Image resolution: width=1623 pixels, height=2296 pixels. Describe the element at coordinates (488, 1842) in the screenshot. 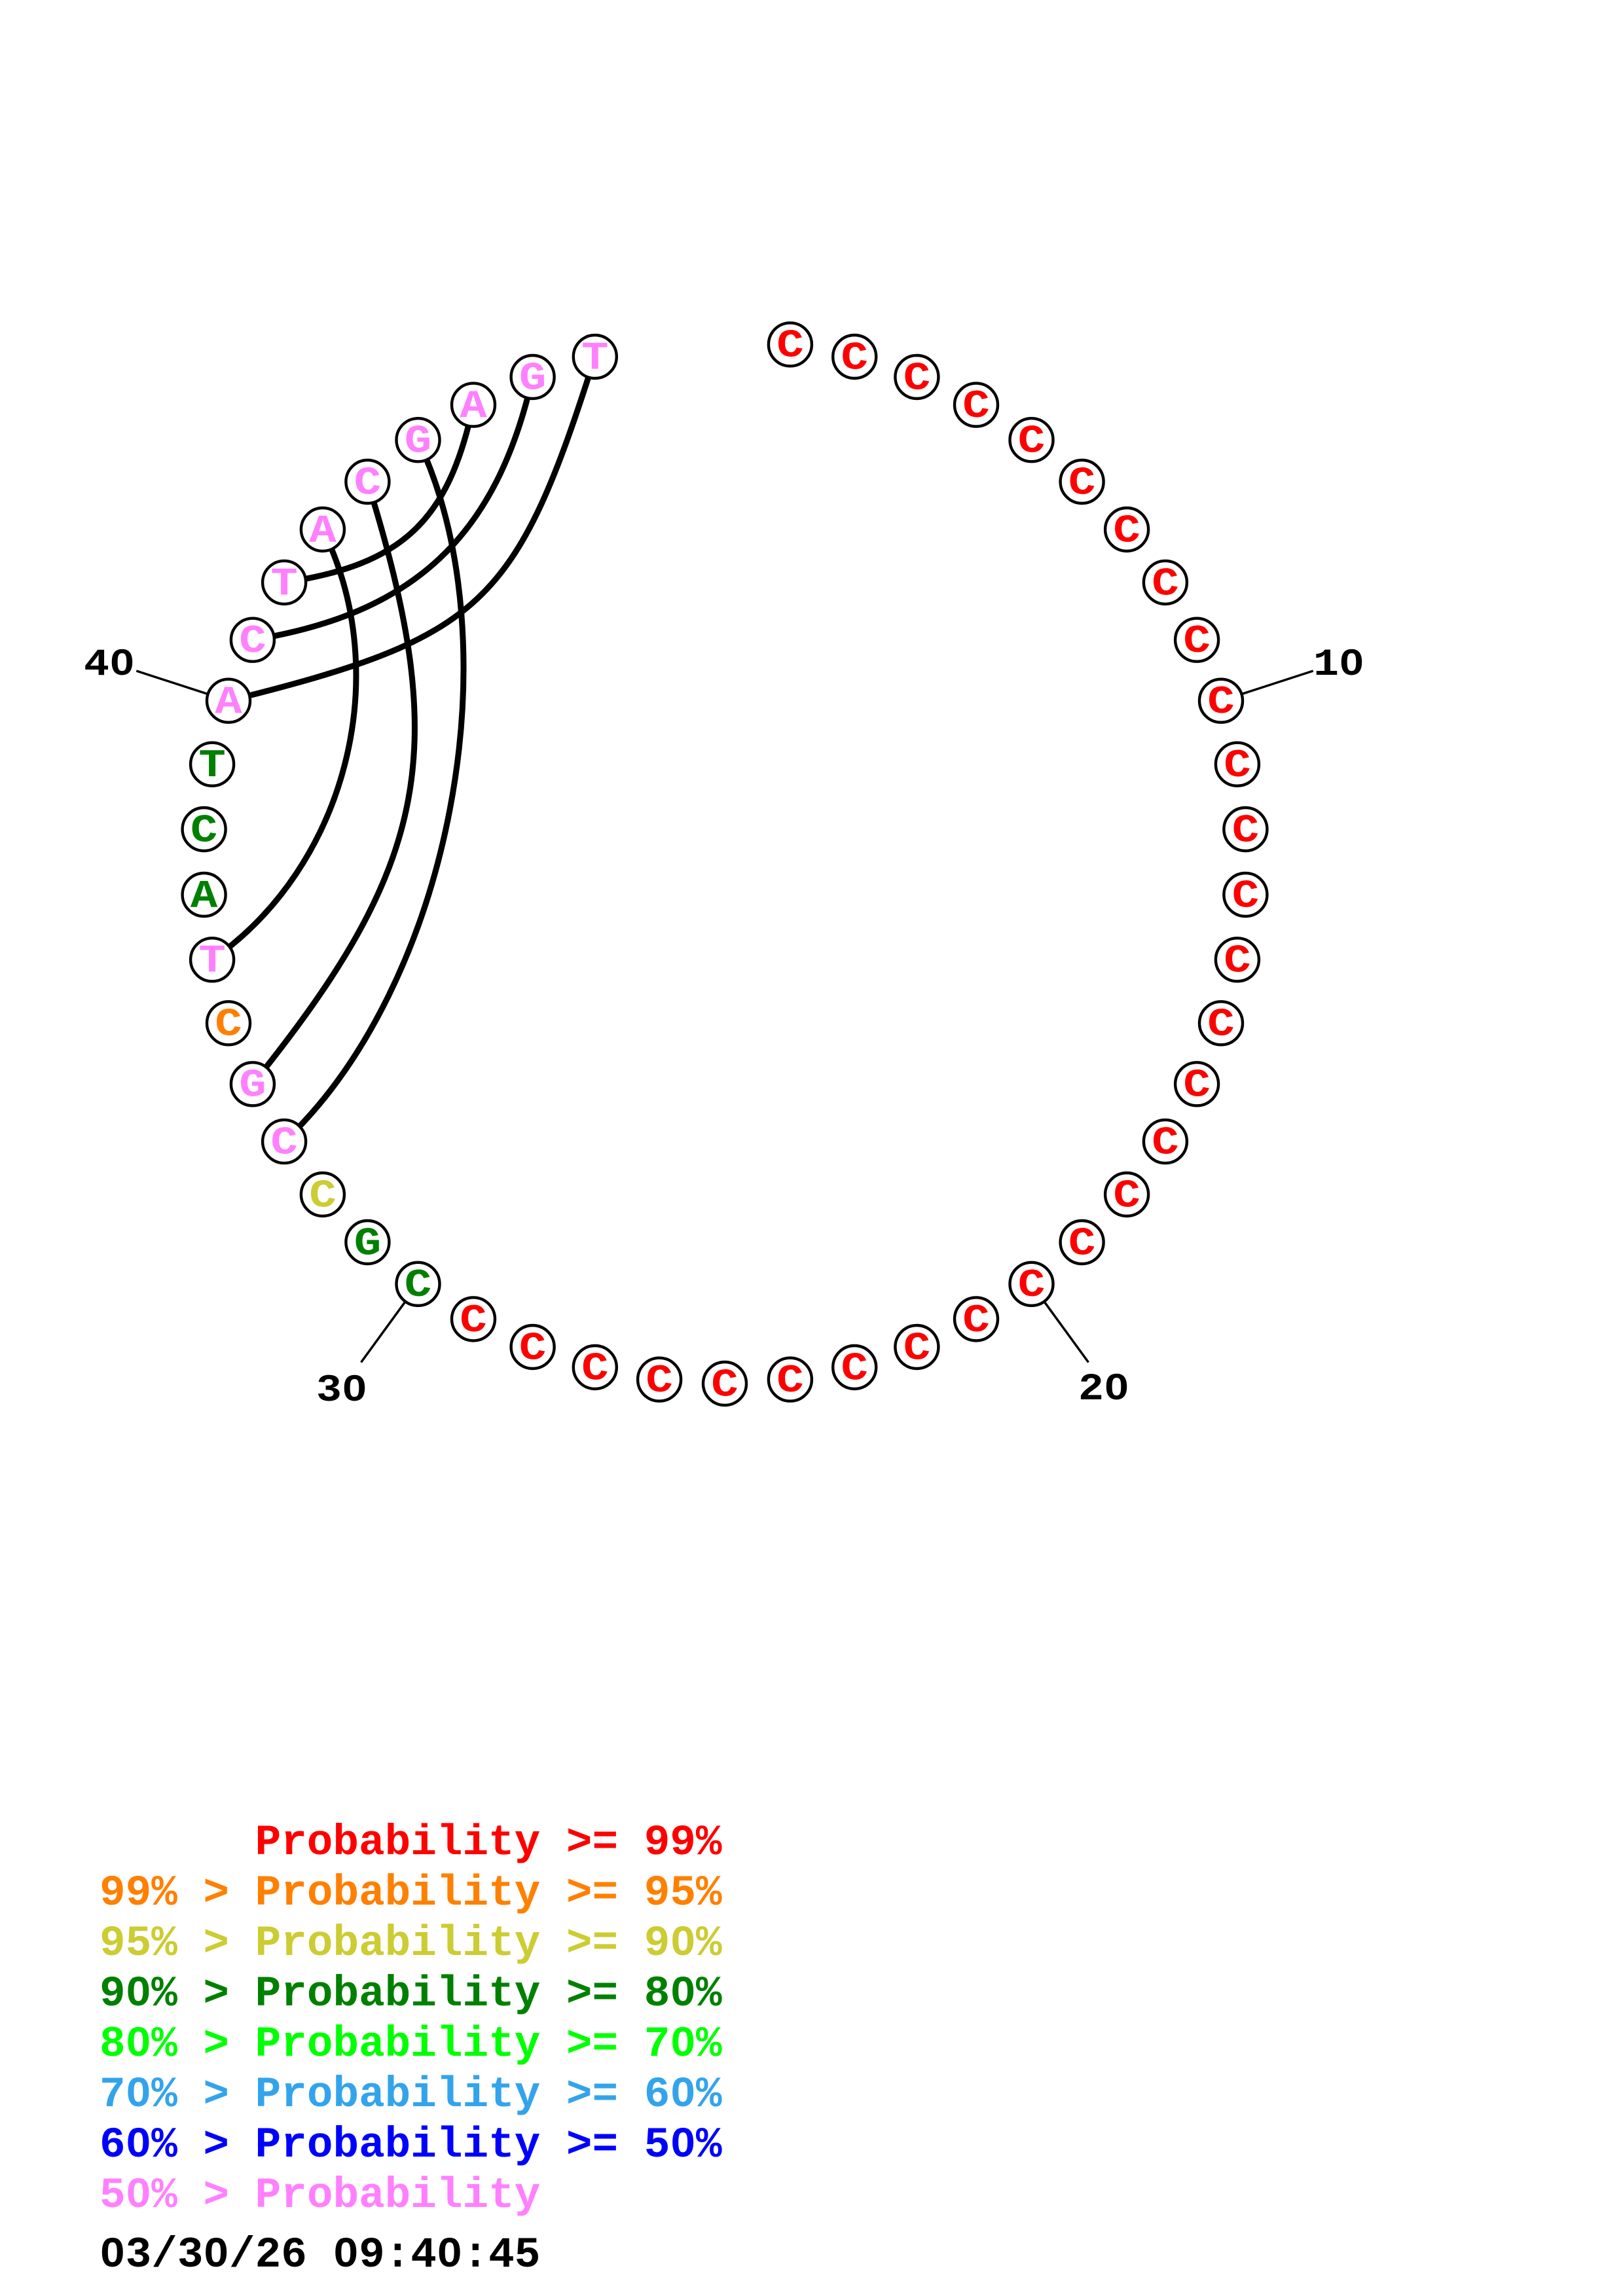

I see `svg-text: Probability >= 99%` at that location.